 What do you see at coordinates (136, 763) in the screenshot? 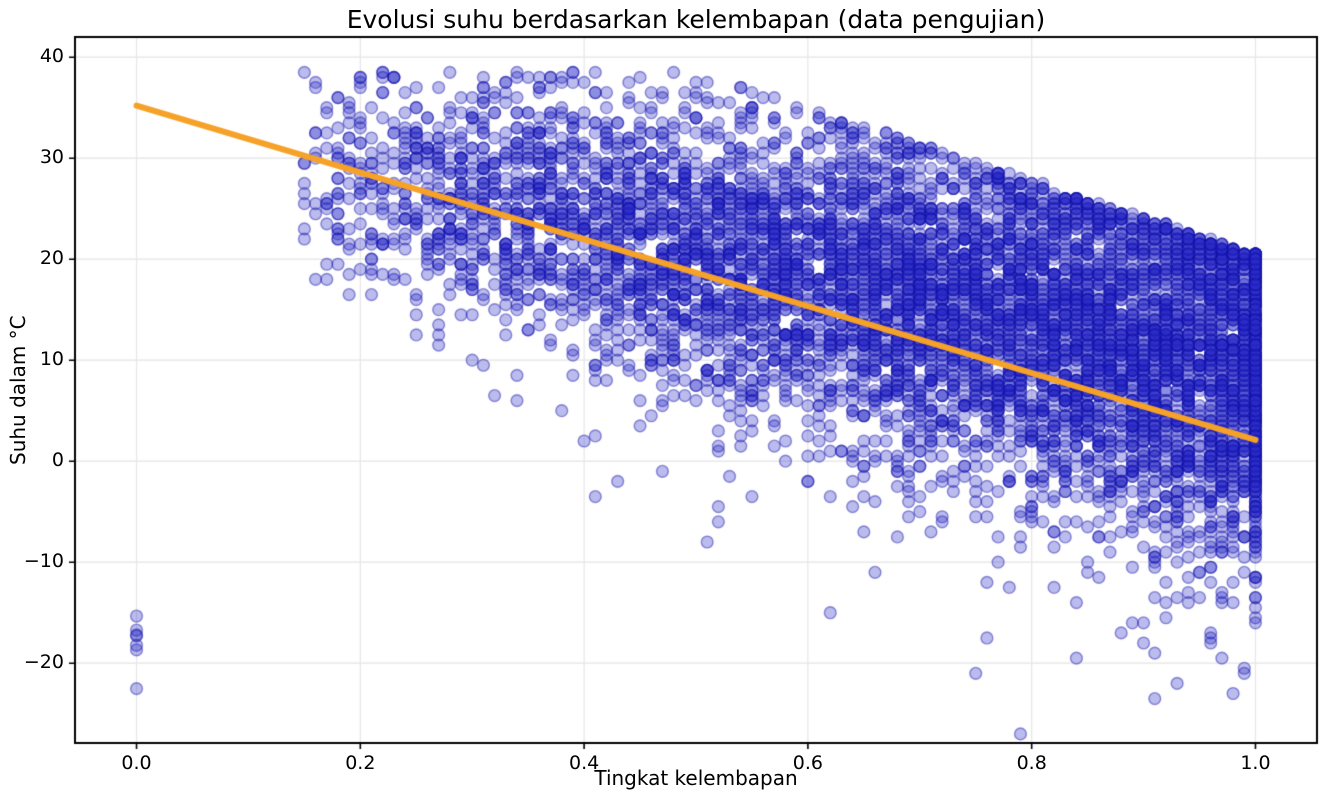
I see `x-tick-label: 0.0` at bounding box center [136, 763].